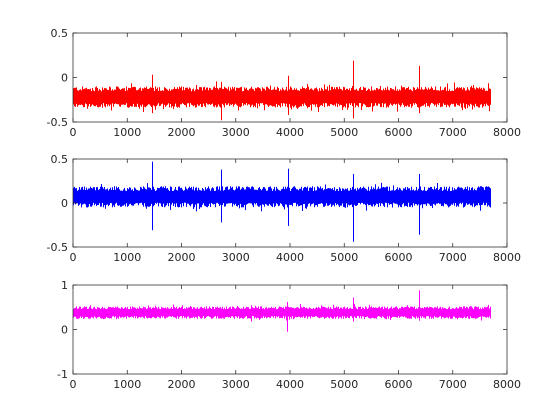 This screenshot has height=420, width=560. Describe the element at coordinates (282, 201) in the screenshot. I see `series-2-line` at that location.